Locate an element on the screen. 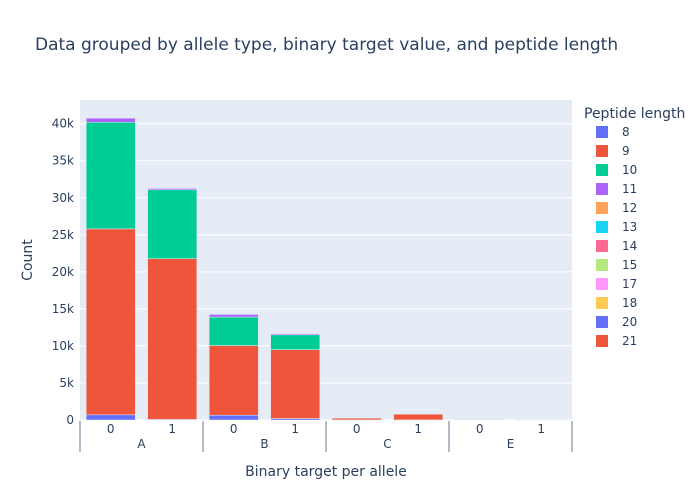  legend-label: 14 is located at coordinates (629, 246).